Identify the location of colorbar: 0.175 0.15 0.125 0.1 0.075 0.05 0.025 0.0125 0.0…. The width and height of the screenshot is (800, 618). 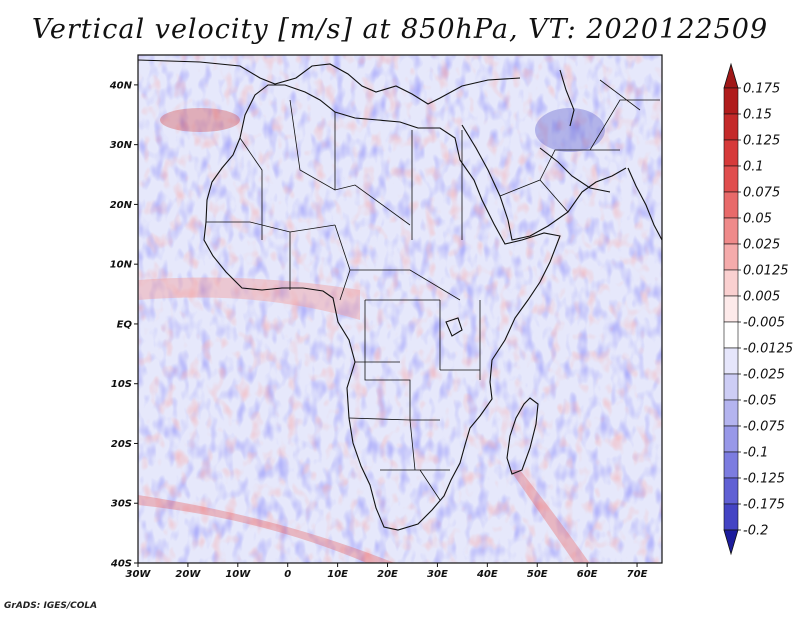
(758, 309).